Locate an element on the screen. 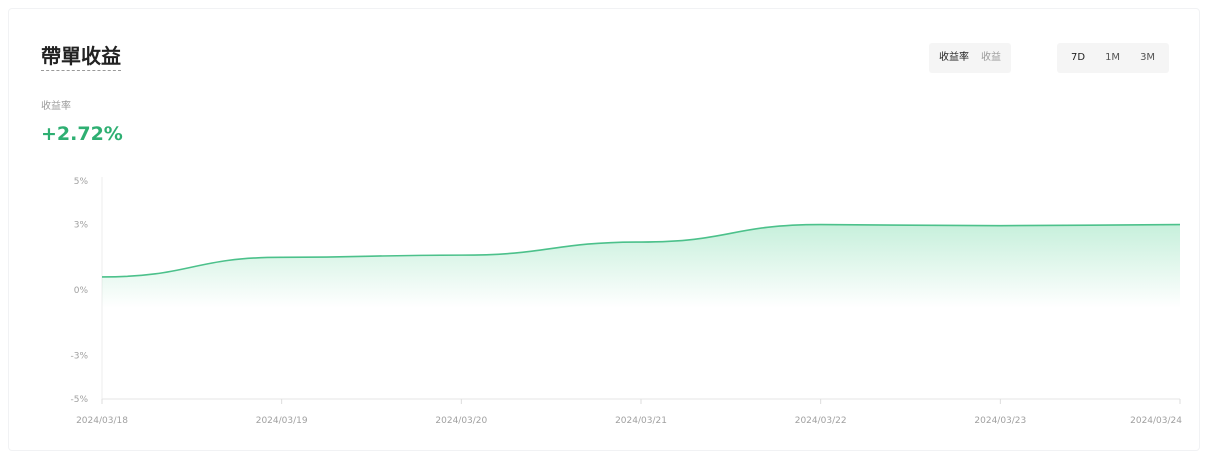 The width and height of the screenshot is (1206, 457). range-toggle-group: 7D 1M 3M is located at coordinates (1113, 58).